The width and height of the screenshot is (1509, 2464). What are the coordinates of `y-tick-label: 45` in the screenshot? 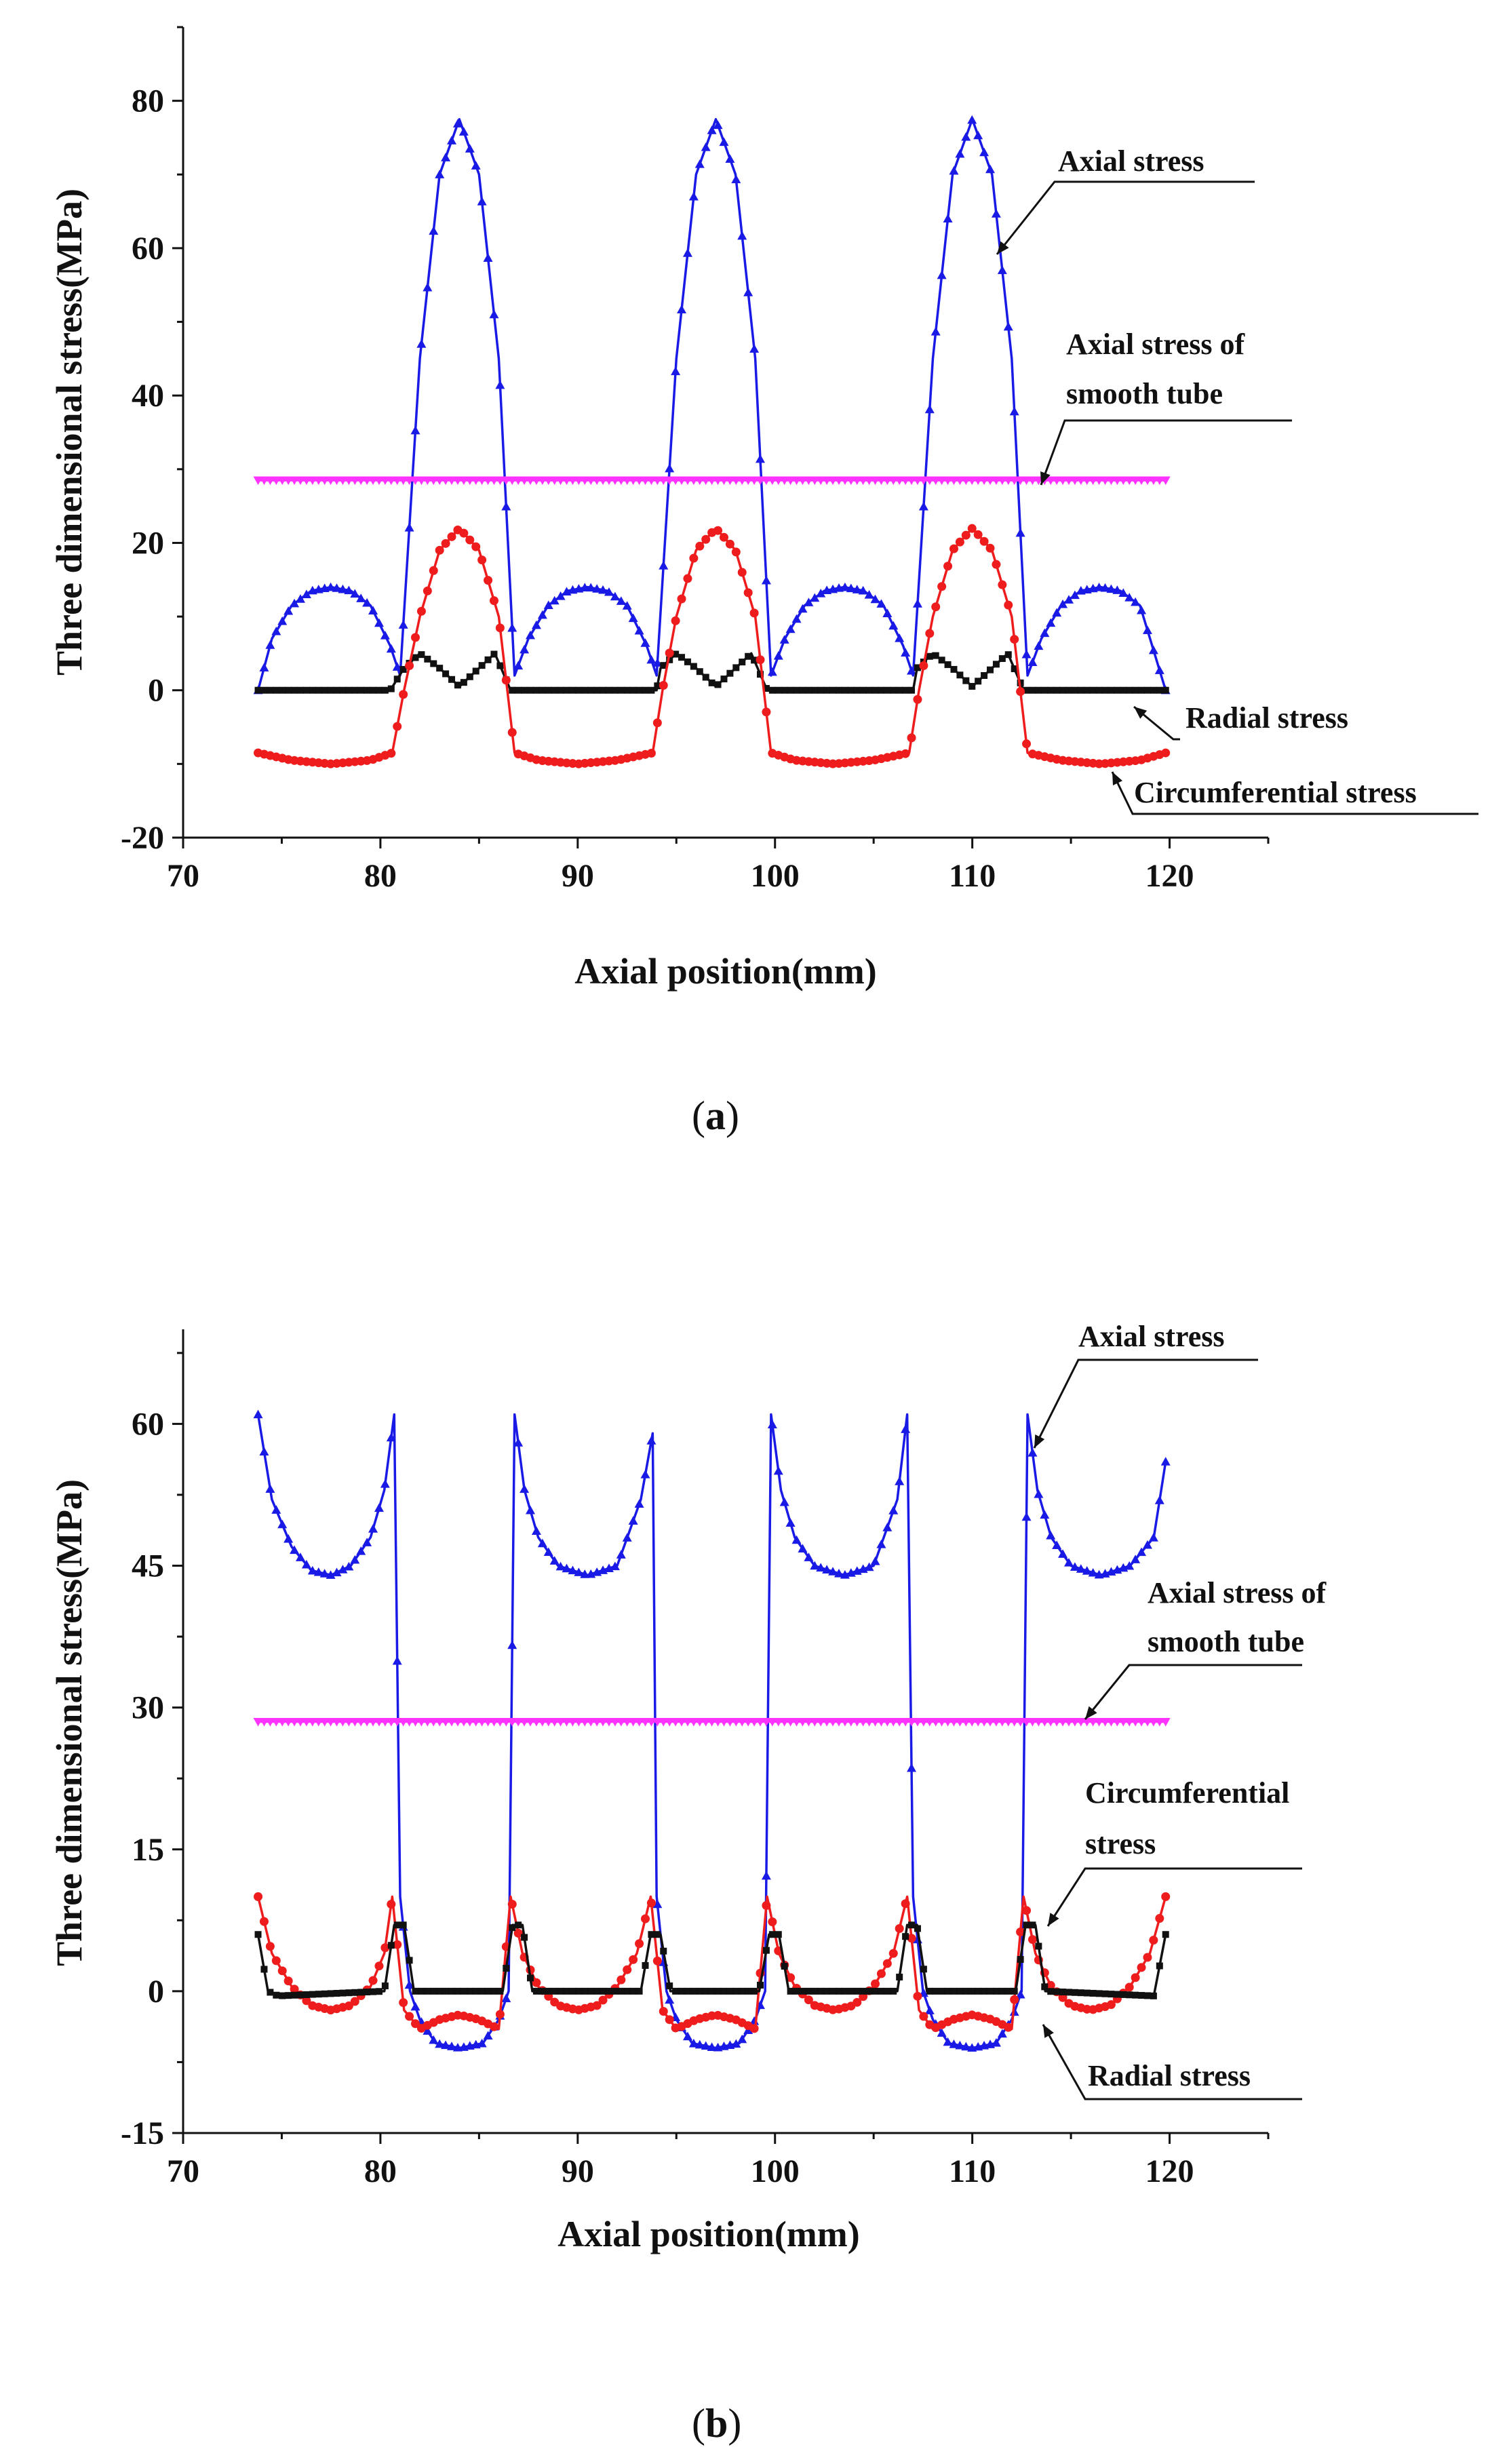 It's located at (148, 1566).